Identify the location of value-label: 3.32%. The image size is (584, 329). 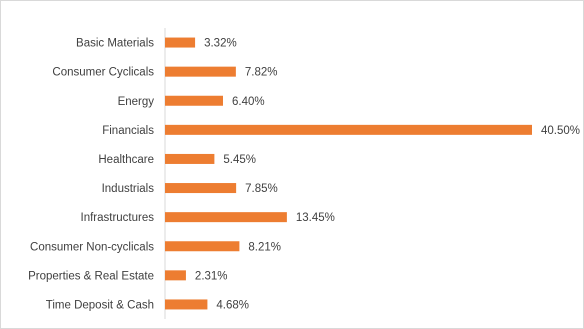
(220, 44).